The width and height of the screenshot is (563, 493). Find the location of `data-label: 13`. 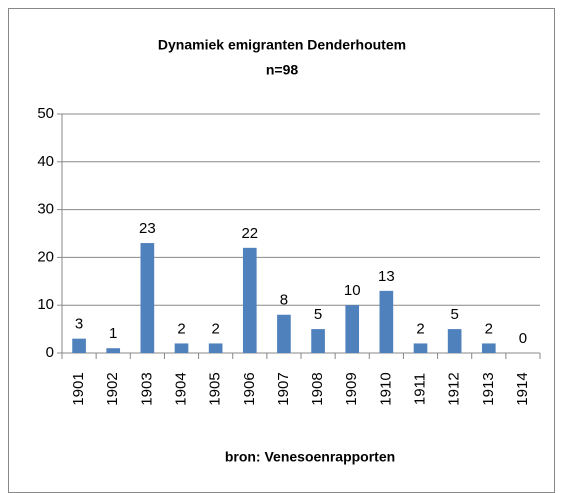

data-label: 13 is located at coordinates (386, 276).